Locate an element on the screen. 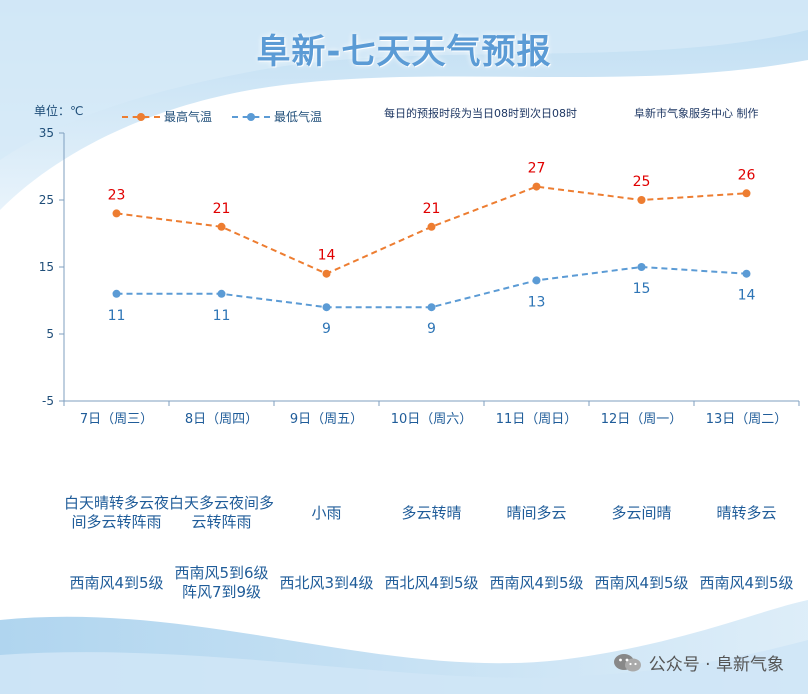 This screenshot has height=694, width=808. x-tick-label: 10日（周六） is located at coordinates (432, 419).